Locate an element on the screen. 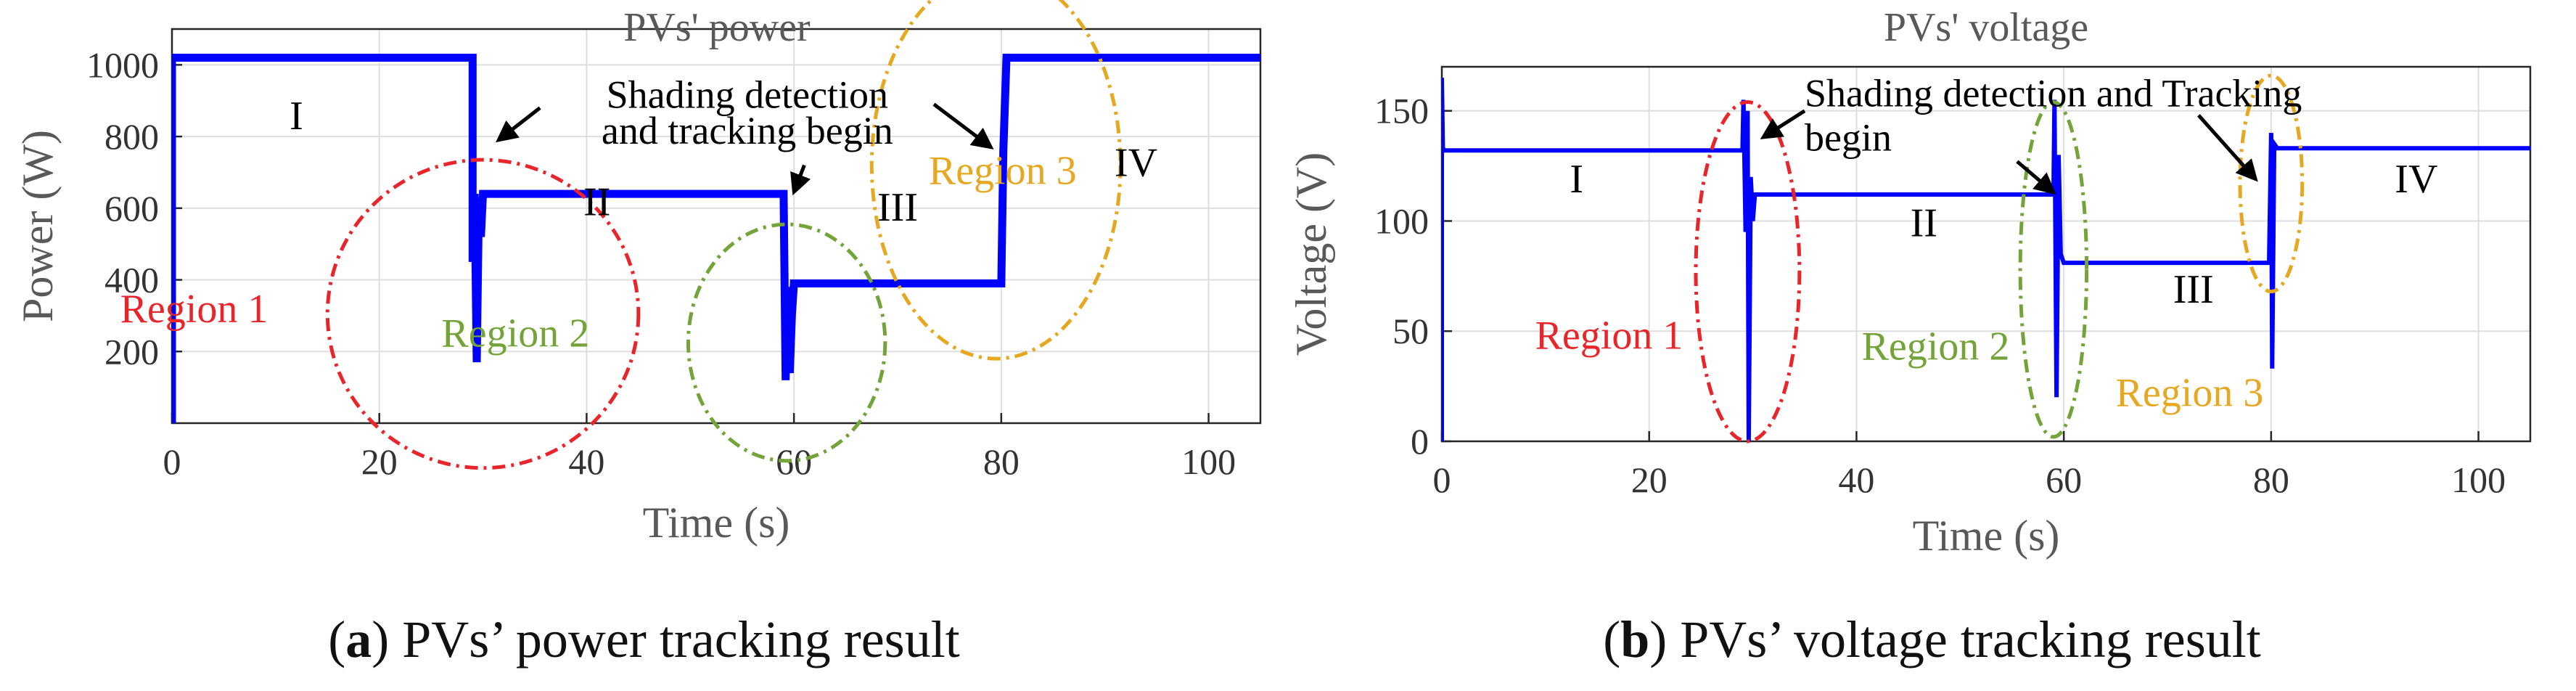 The width and height of the screenshot is (2576, 691). caption-voltage-open: ( is located at coordinates (1612, 639).